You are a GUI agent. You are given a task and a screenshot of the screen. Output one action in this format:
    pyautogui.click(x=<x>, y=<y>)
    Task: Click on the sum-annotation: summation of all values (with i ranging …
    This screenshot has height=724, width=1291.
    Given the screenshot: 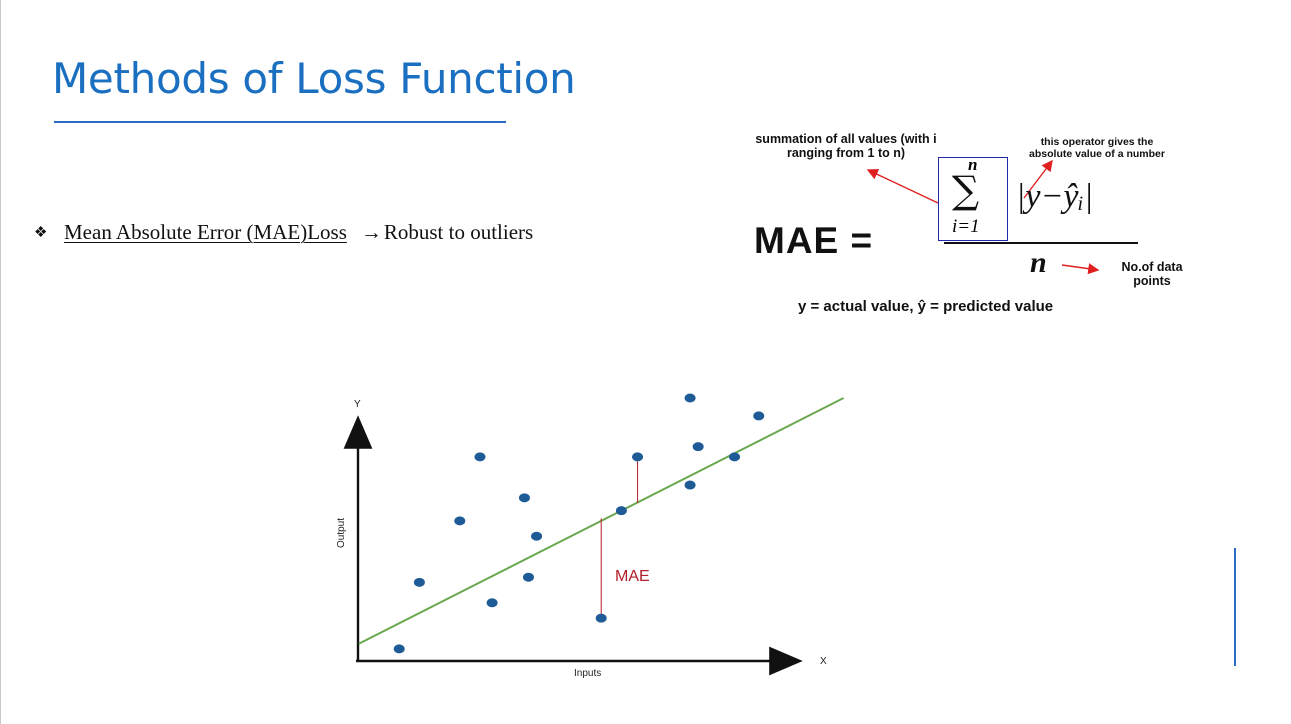 What is the action you would take?
    pyautogui.click(x=846, y=146)
    